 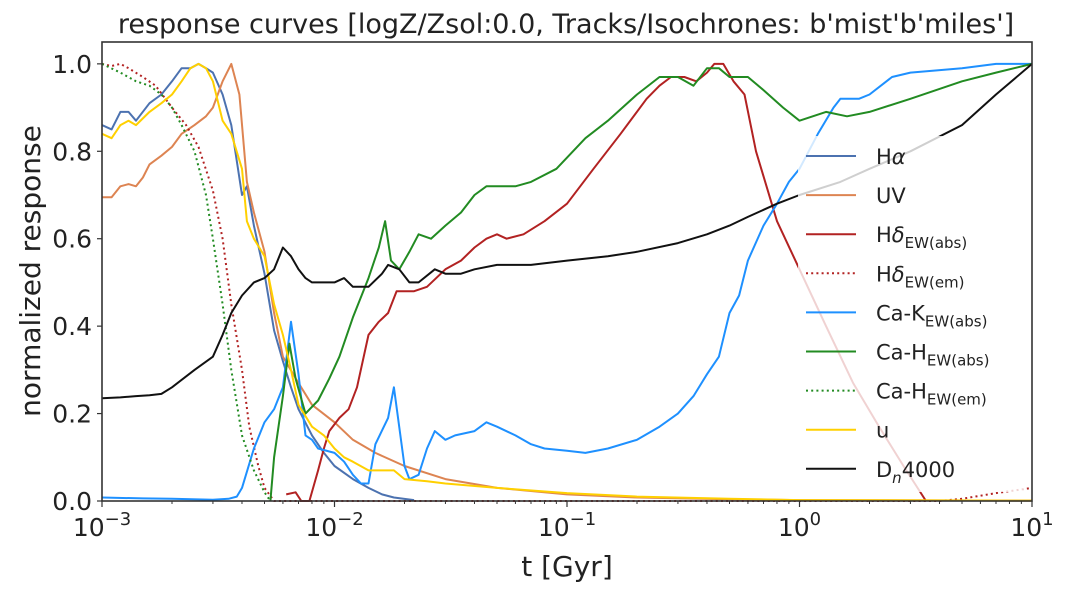 I want to click on x-tick-exponent: −2, so click(x=350, y=519).